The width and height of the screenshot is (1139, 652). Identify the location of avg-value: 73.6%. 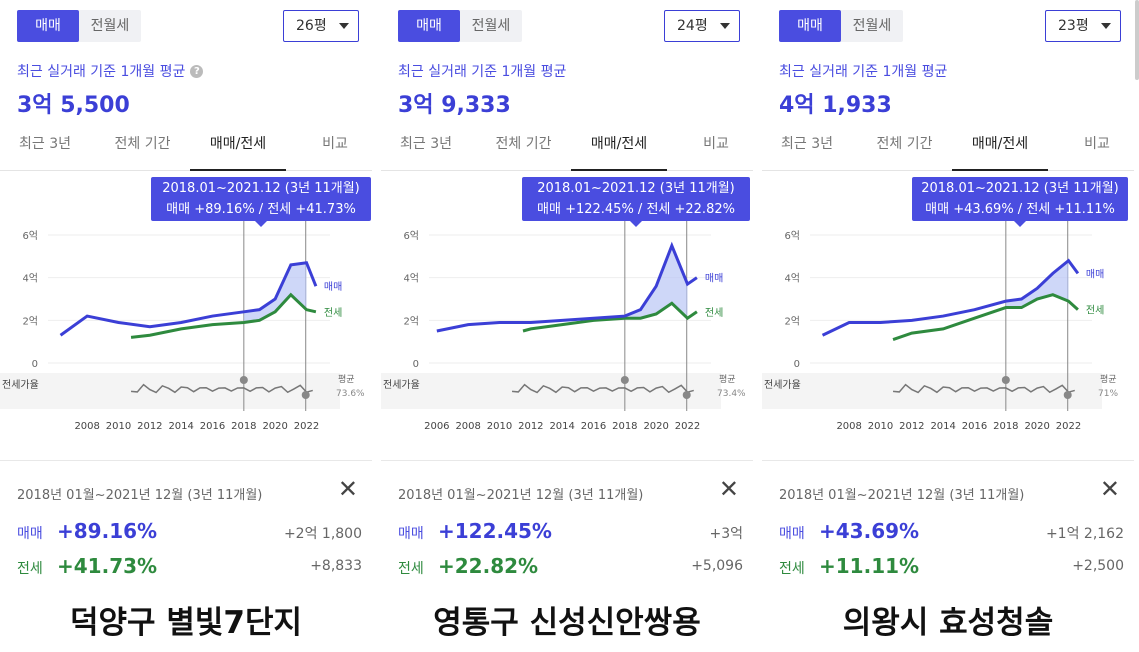
(350, 394).